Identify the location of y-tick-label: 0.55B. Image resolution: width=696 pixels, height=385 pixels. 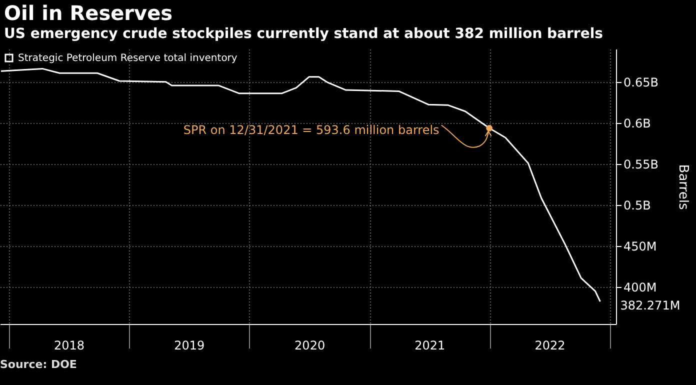
(641, 164).